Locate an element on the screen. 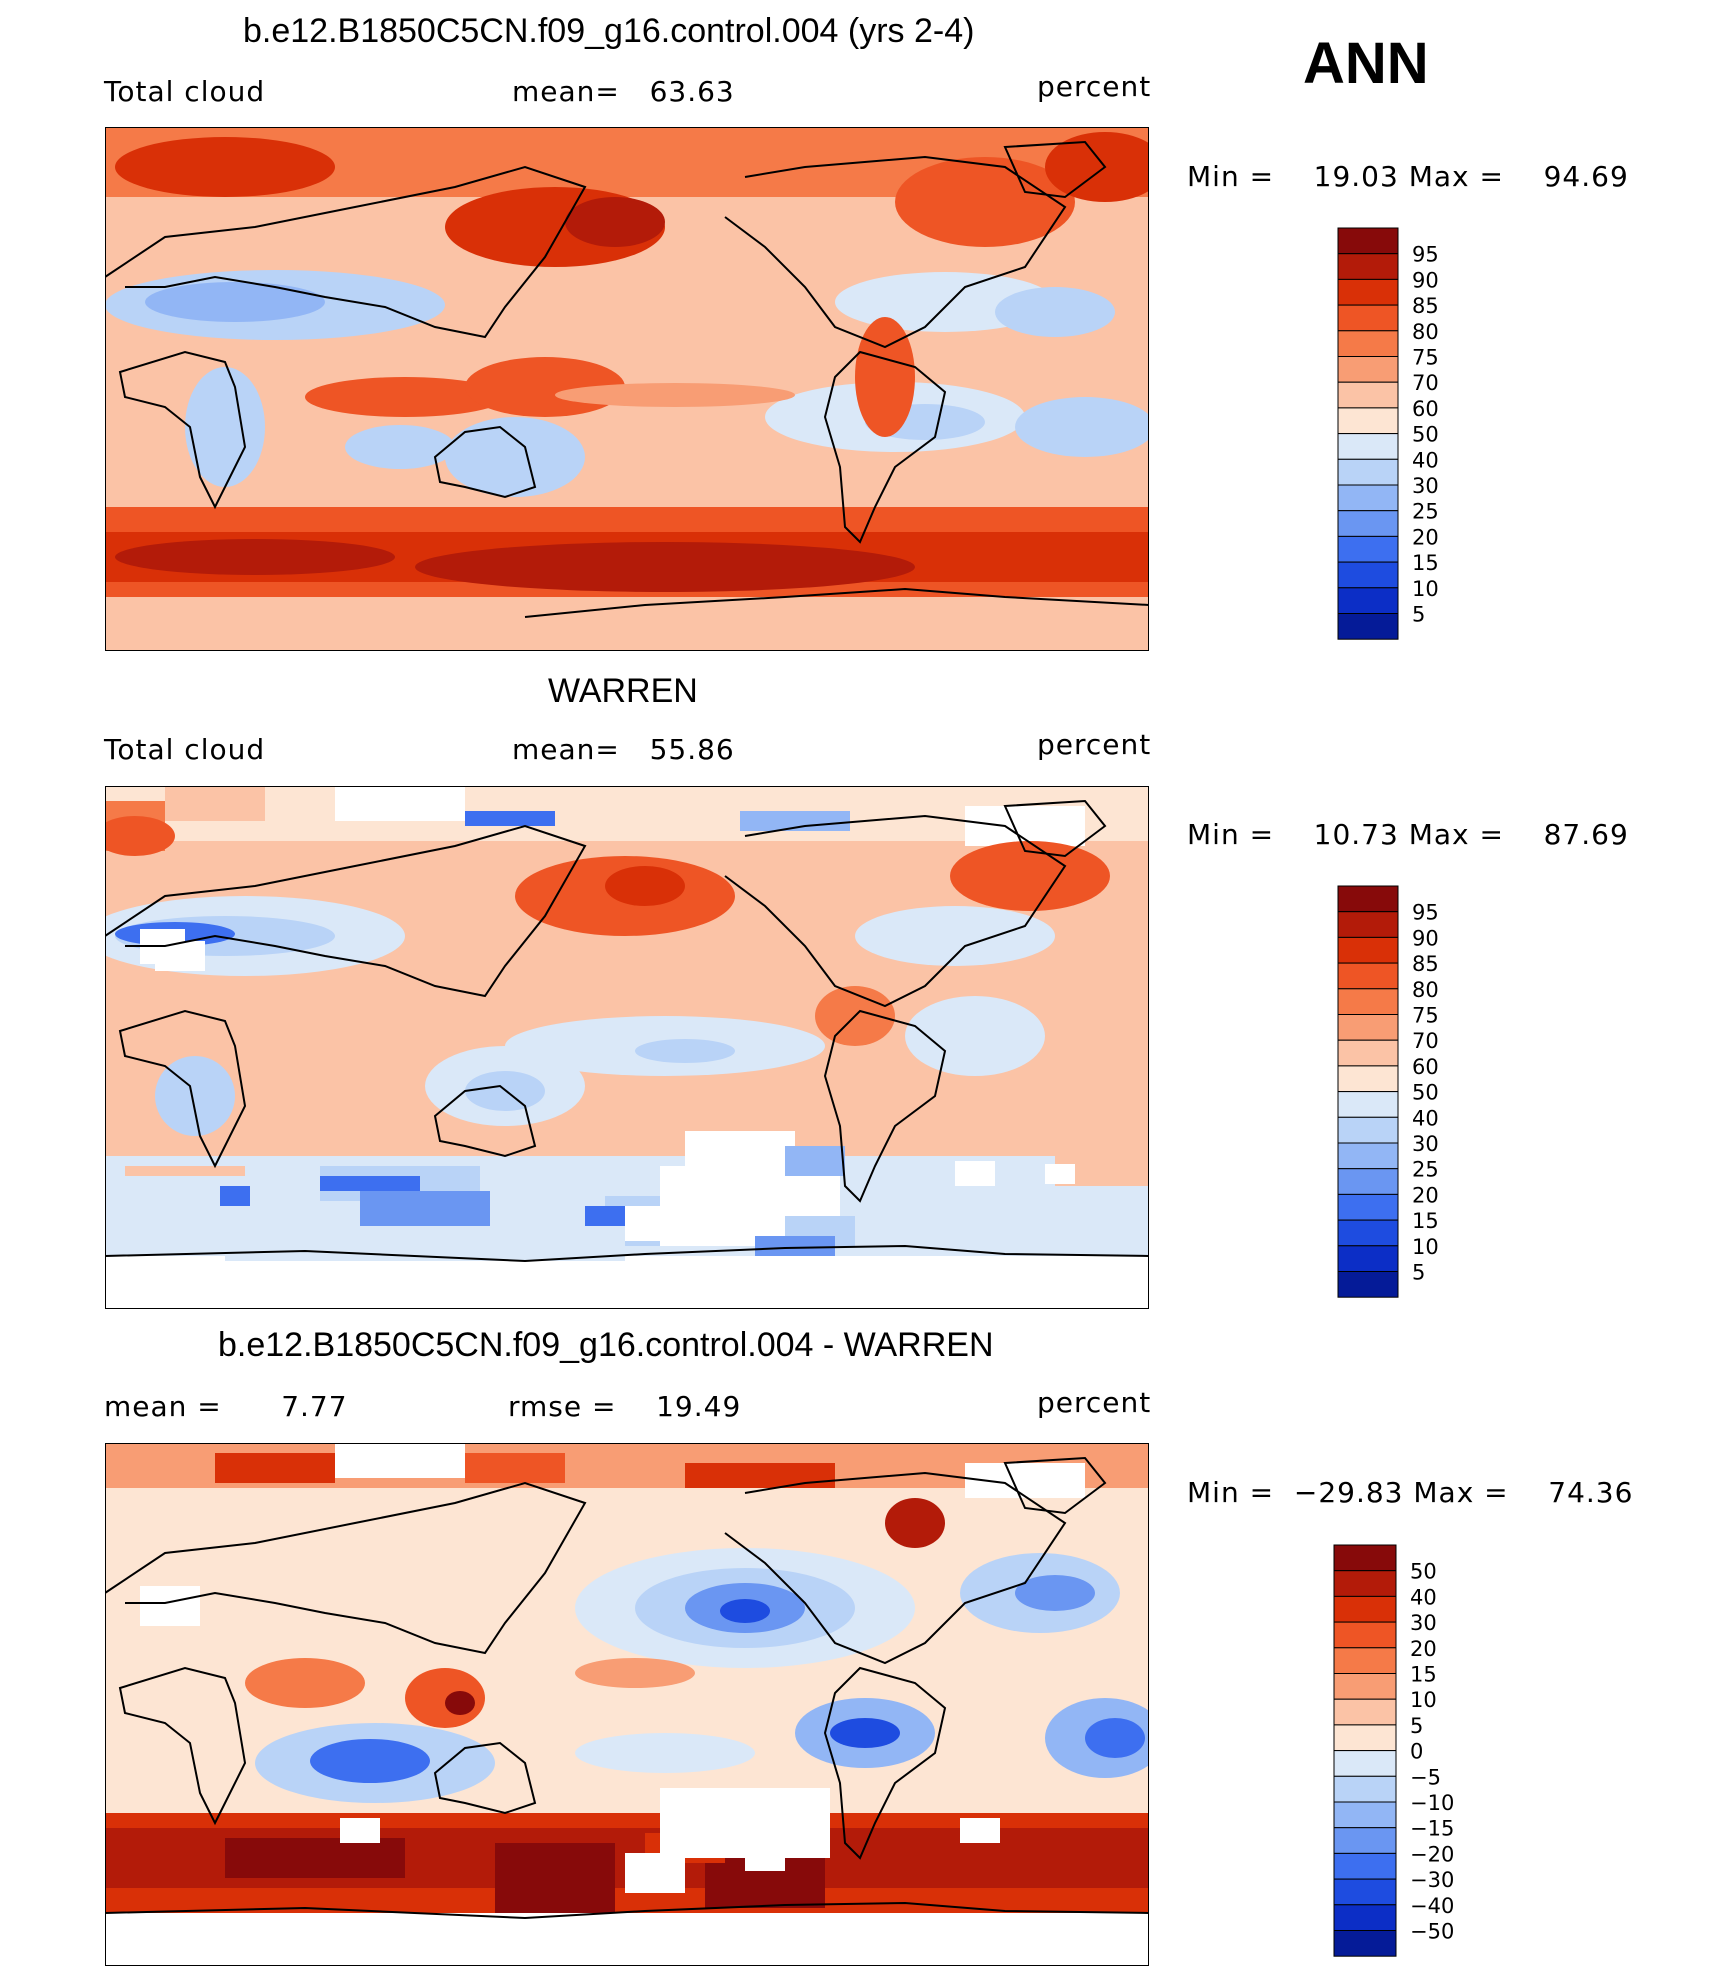  colorbar-tick-label: 15 is located at coordinates (1425, 563).